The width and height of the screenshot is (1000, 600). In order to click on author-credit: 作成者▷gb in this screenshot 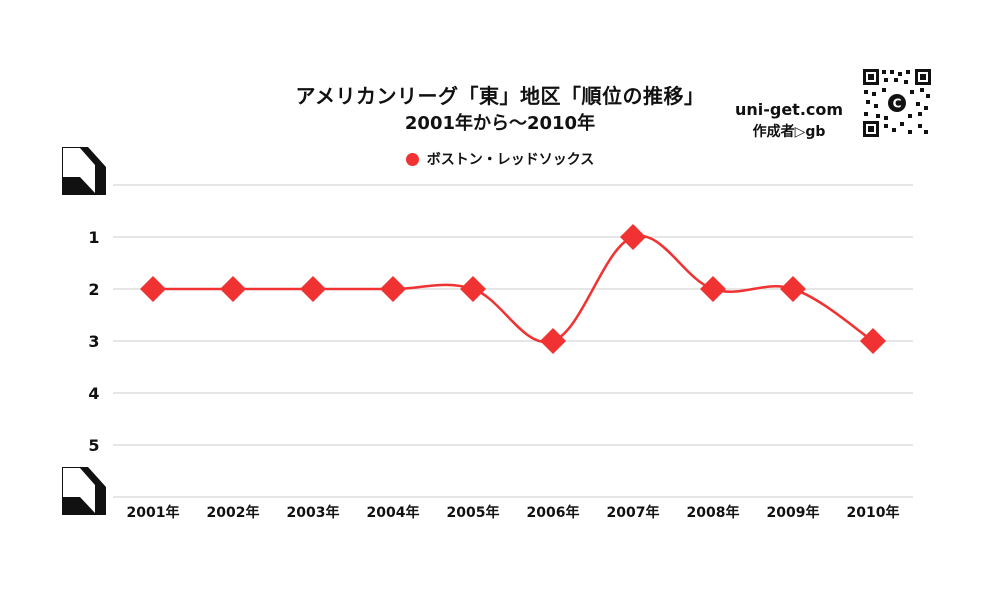, I will do `click(789, 132)`.